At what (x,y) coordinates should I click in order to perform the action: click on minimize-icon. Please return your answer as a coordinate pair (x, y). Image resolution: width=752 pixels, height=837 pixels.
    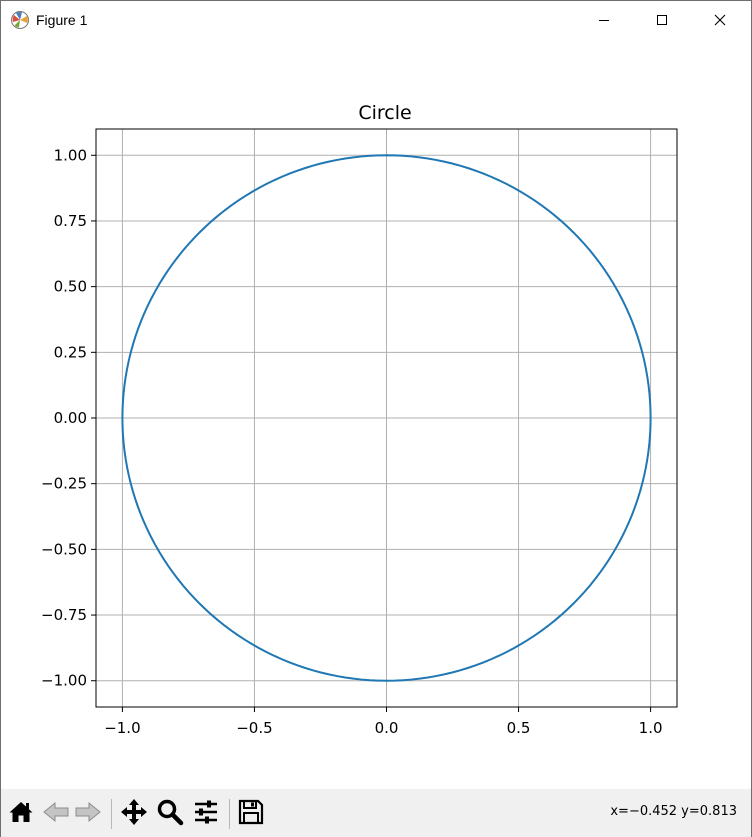
    Looking at the image, I should click on (604, 20).